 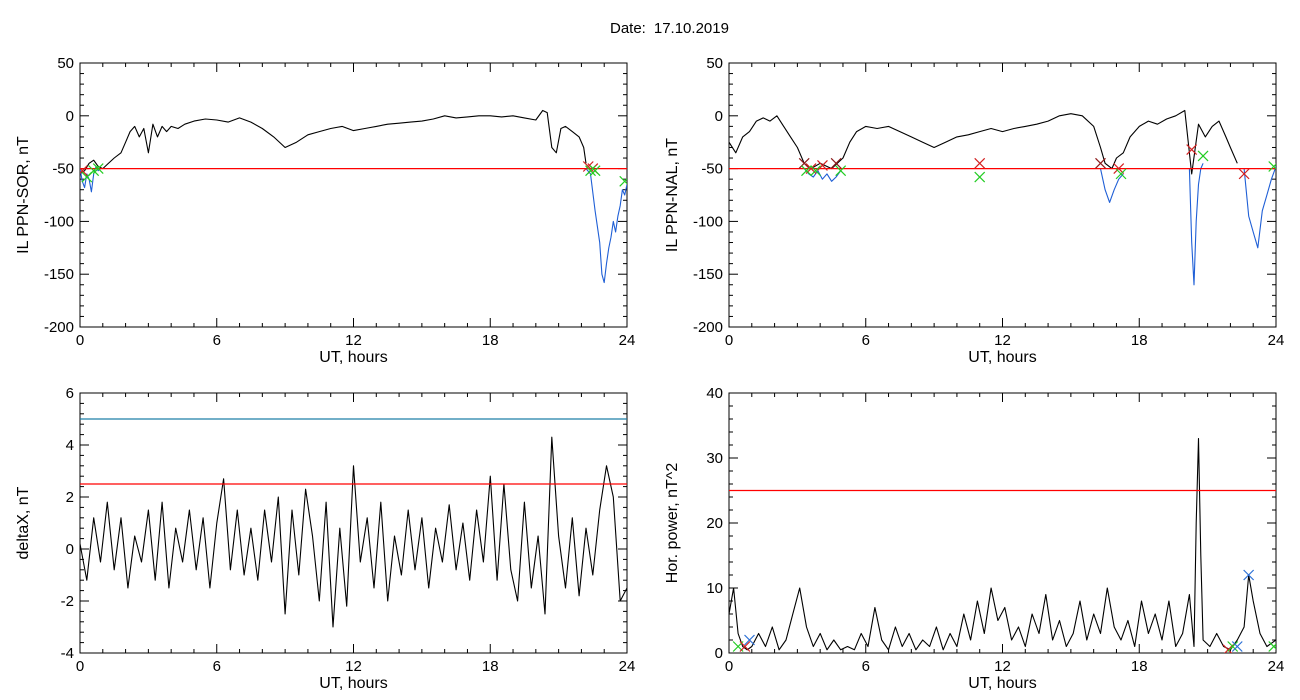 What do you see at coordinates (714, 458) in the screenshot?
I see `y-tick-label: 30` at bounding box center [714, 458].